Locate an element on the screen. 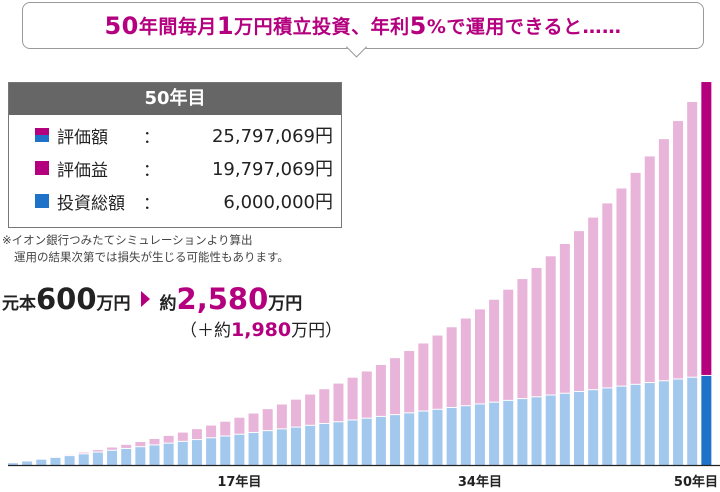  summary-principal: 600 is located at coordinates (66, 299).